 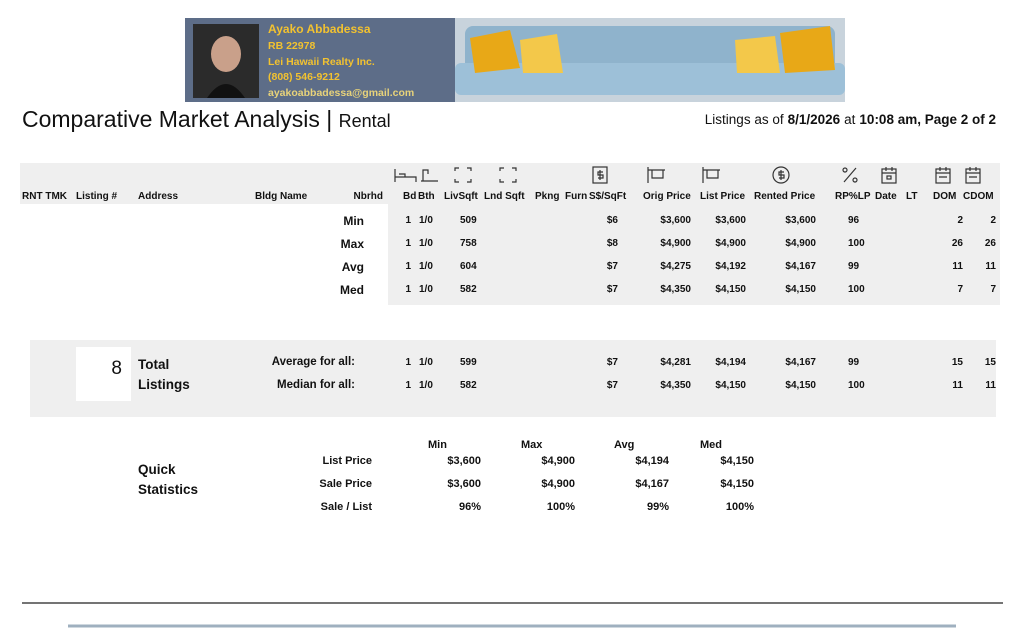 I want to click on stat-value: 599, so click(x=468, y=362).